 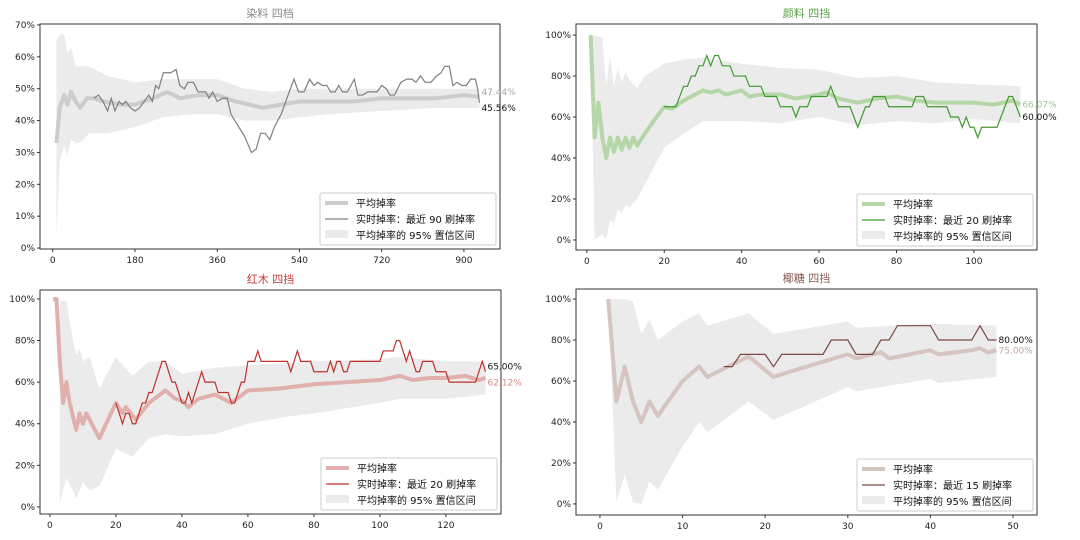 I want to click on realtime-end-label: 80.00%, so click(x=1016, y=341).